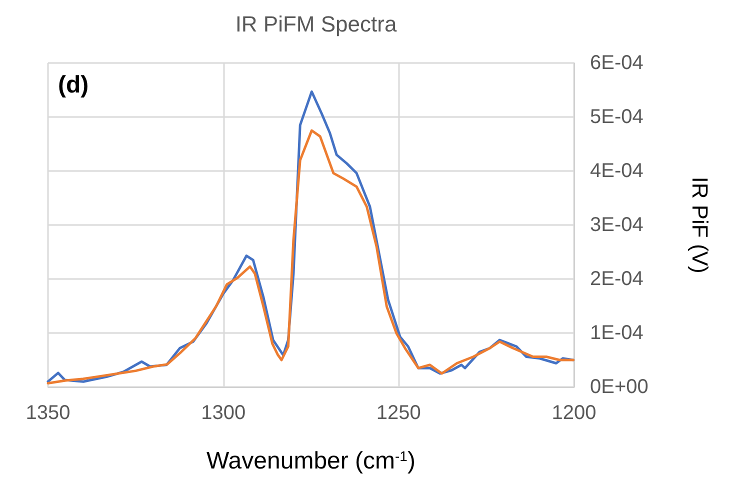  I want to click on y-tick-label: 0E+00, so click(619, 387).